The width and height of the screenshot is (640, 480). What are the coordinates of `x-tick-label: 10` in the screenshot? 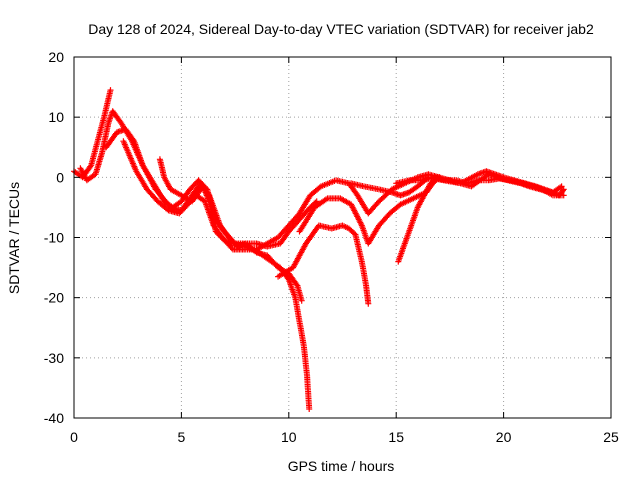 It's located at (289, 437).